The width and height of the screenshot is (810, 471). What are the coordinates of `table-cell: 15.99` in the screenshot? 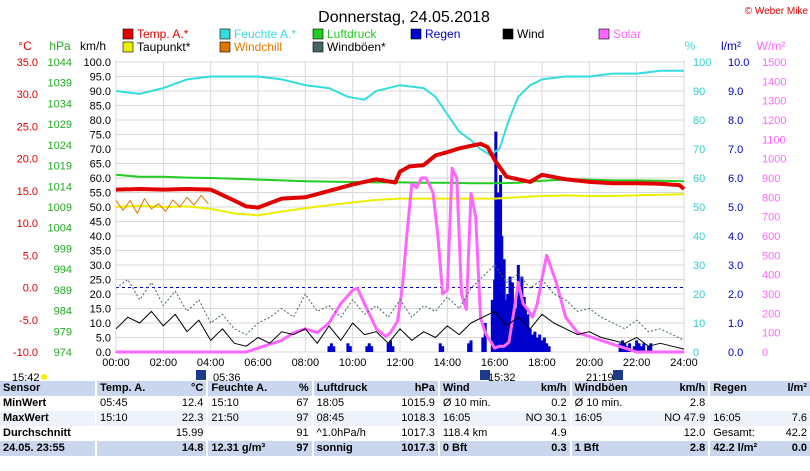 It's located at (189, 433).